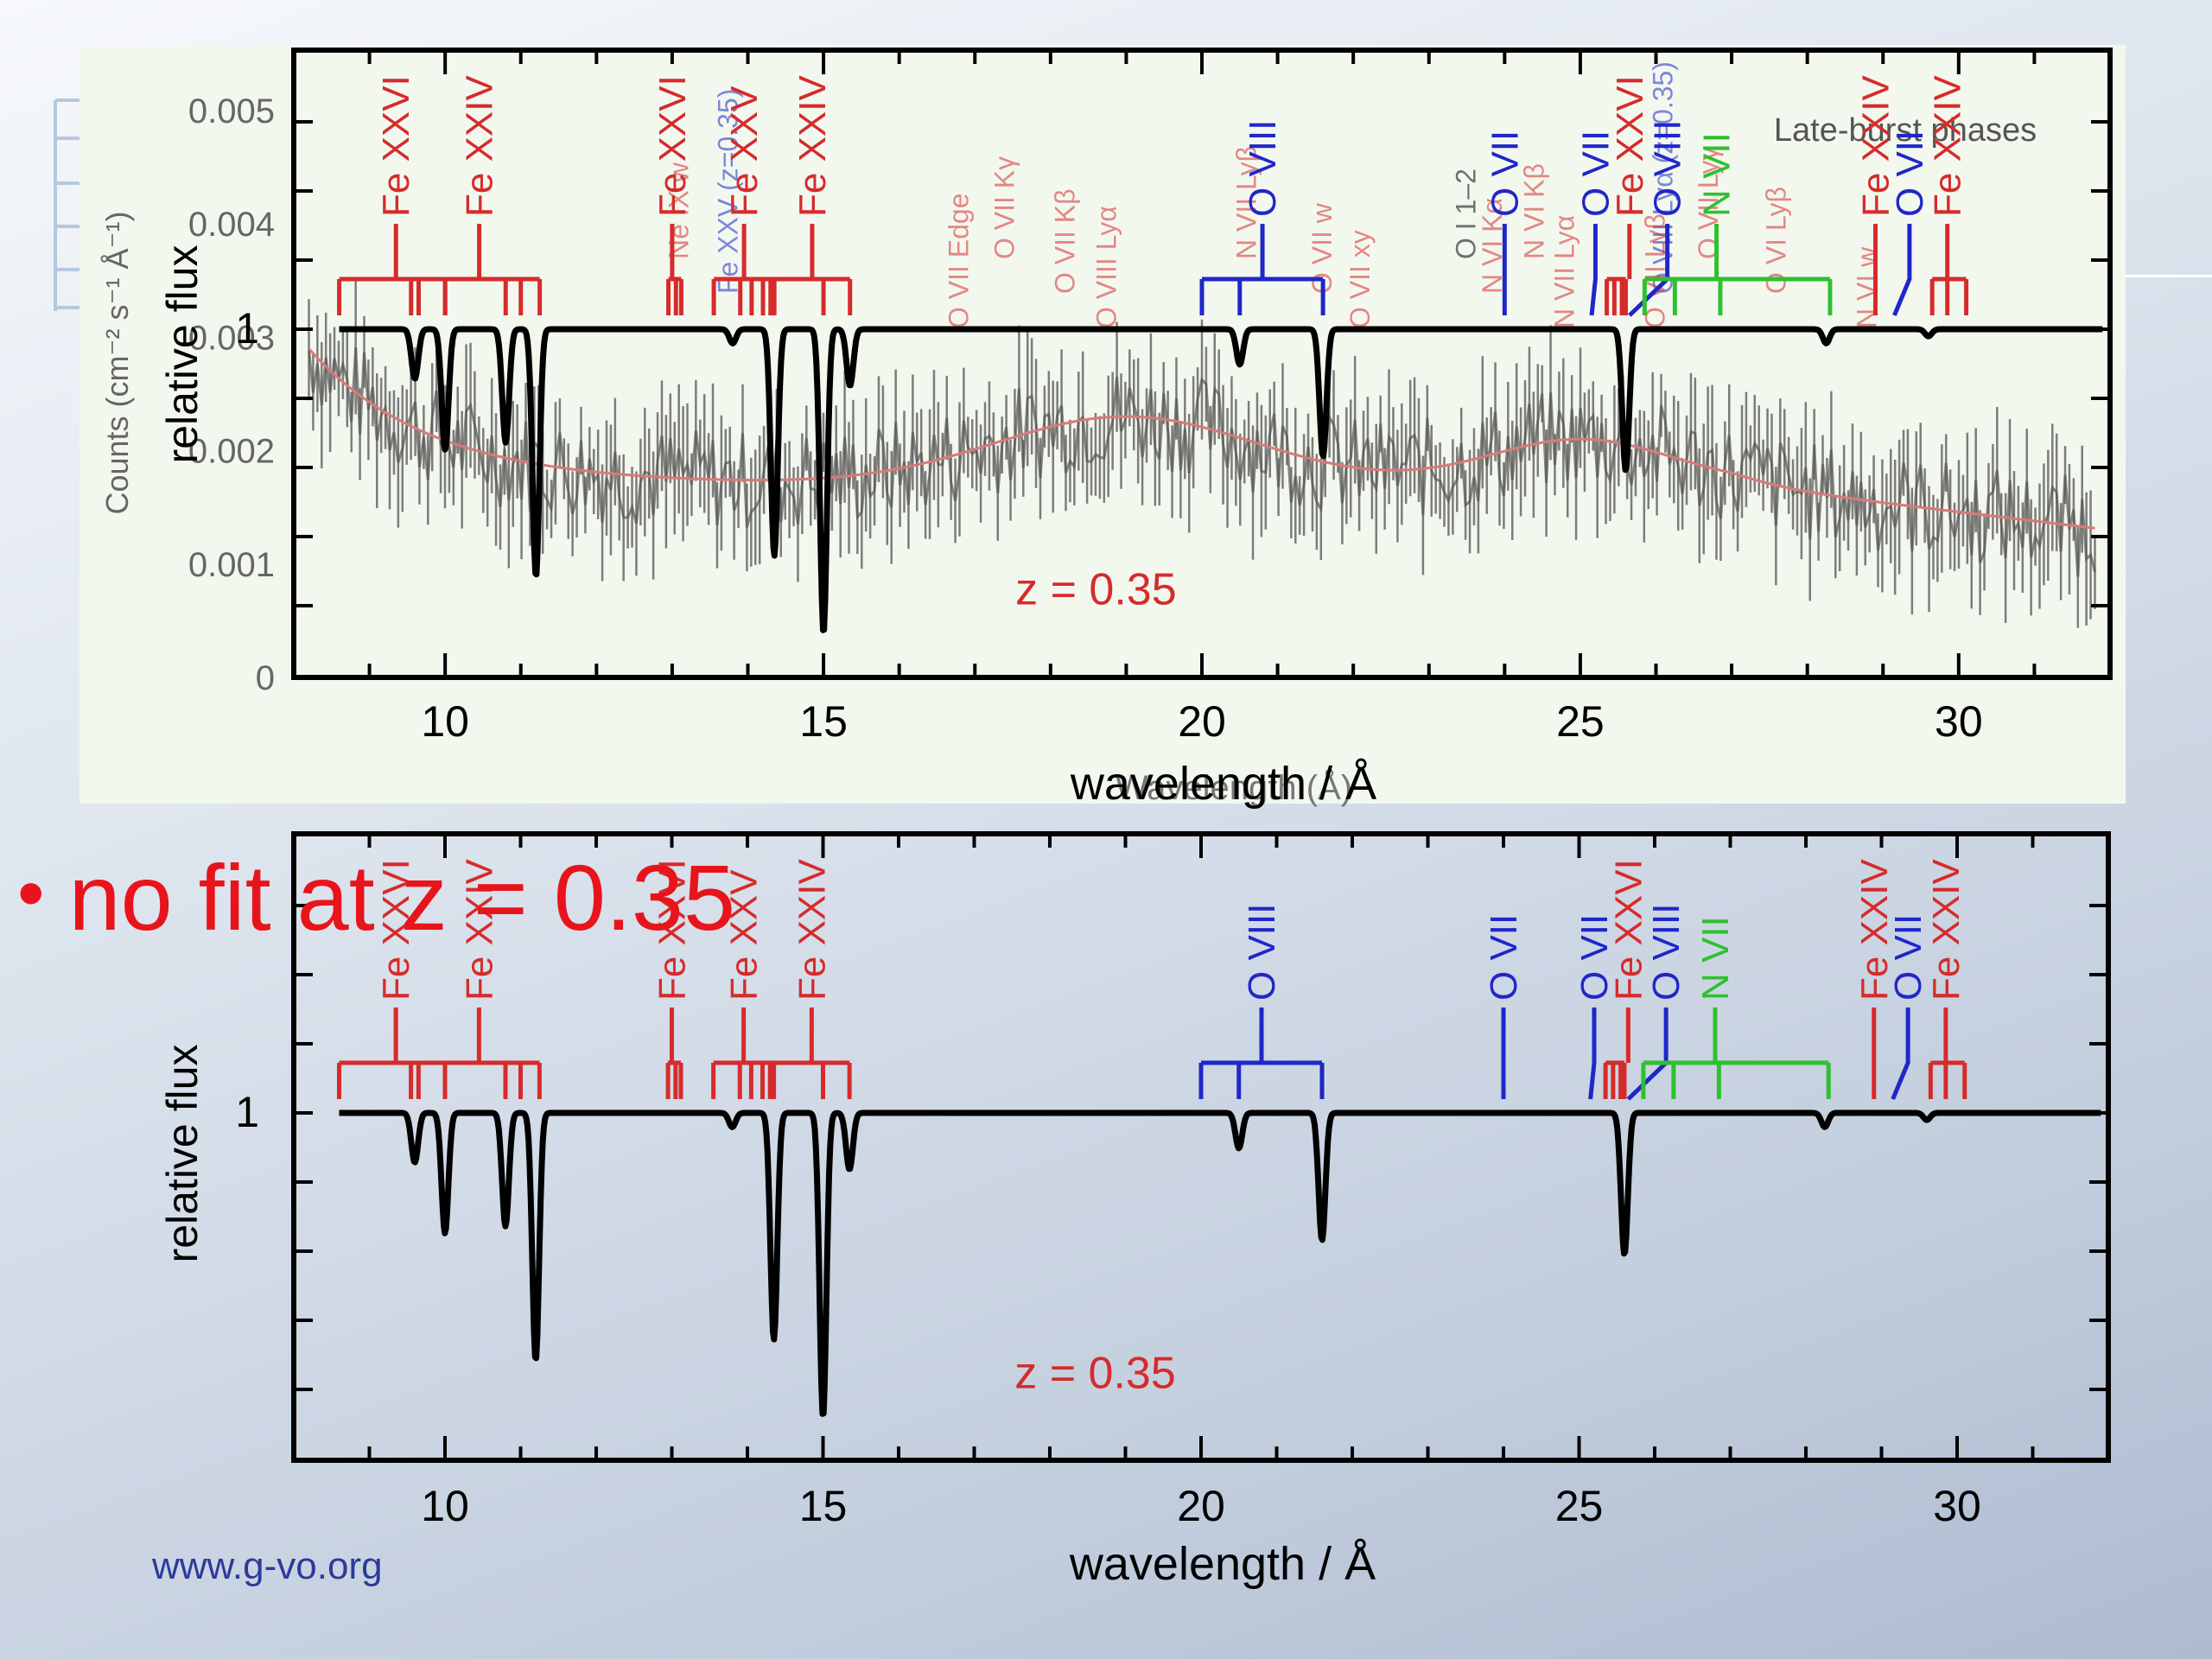 This screenshot has width=2212, height=1659. Describe the element at coordinates (1717, 174) in the screenshot. I see `id-label: N VII` at that location.